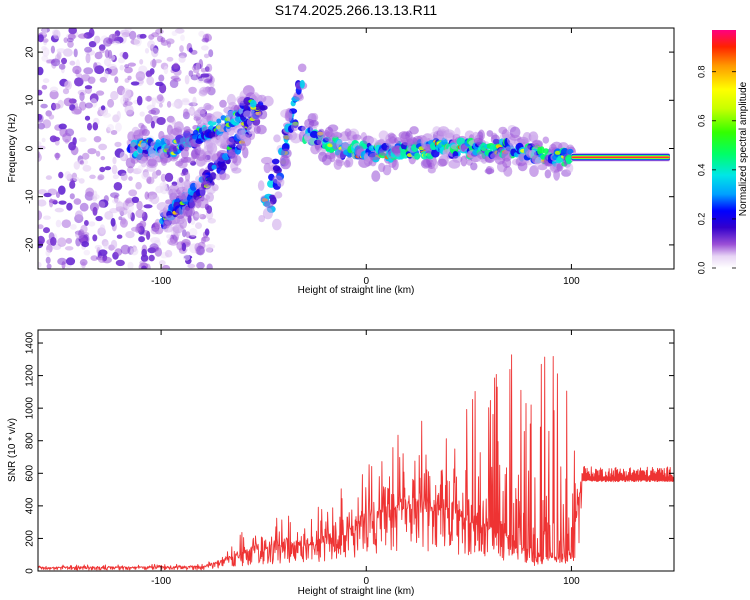  I want to click on snr-y-tick-label: 0, so click(30, 571).